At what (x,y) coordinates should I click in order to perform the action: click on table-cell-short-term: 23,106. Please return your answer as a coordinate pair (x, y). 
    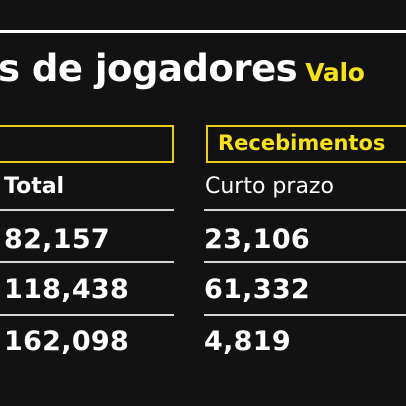
    Looking at the image, I should click on (257, 239).